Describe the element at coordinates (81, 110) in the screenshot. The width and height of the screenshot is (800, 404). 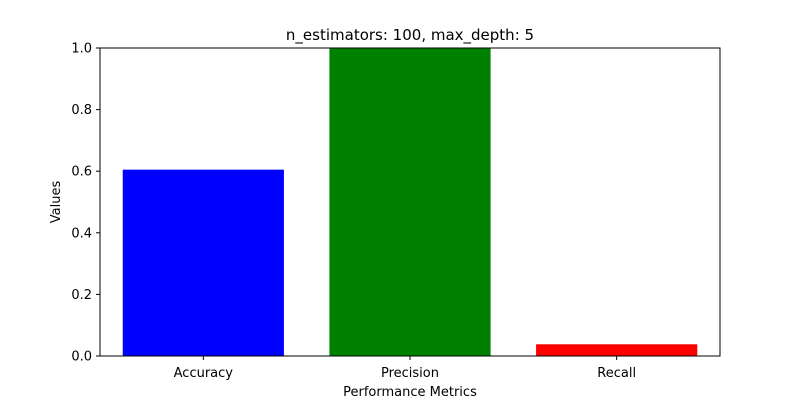
I see `y-tick-label: 0.8` at that location.